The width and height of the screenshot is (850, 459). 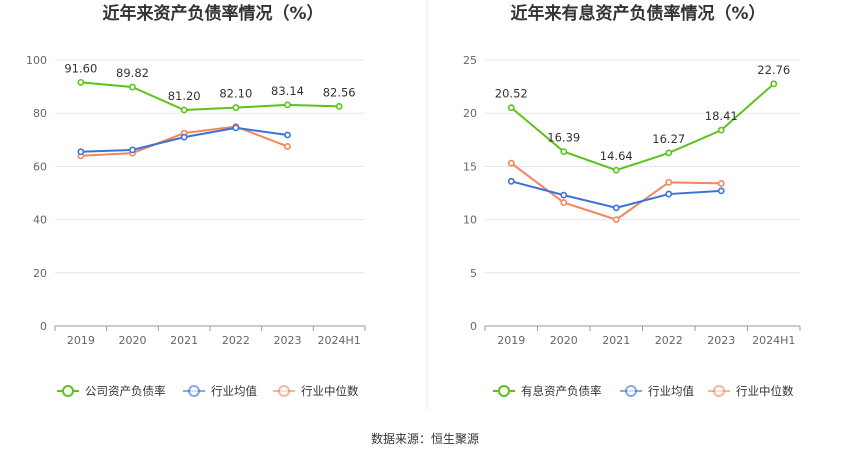 What do you see at coordinates (616, 194) in the screenshot?
I see `series-line-avg` at bounding box center [616, 194].